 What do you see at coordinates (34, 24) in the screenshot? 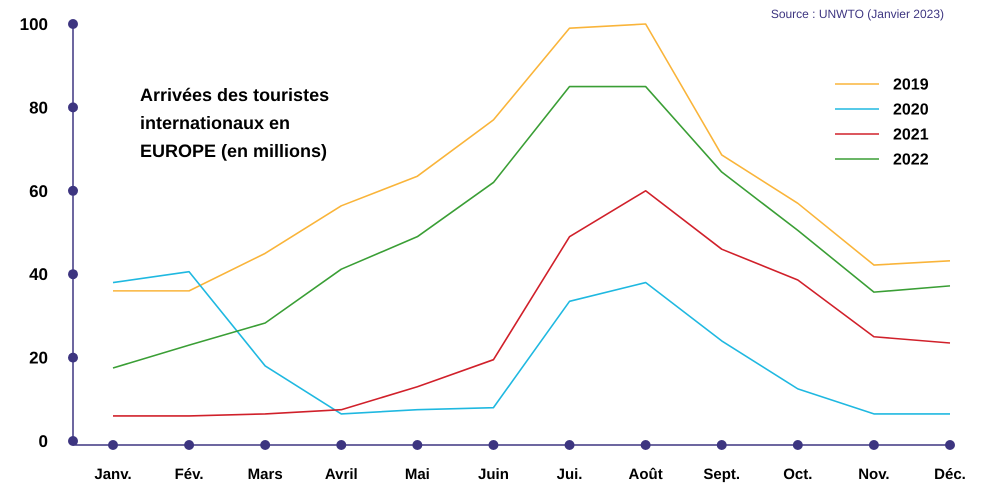
I see `y-tick-label: 100` at bounding box center [34, 24].